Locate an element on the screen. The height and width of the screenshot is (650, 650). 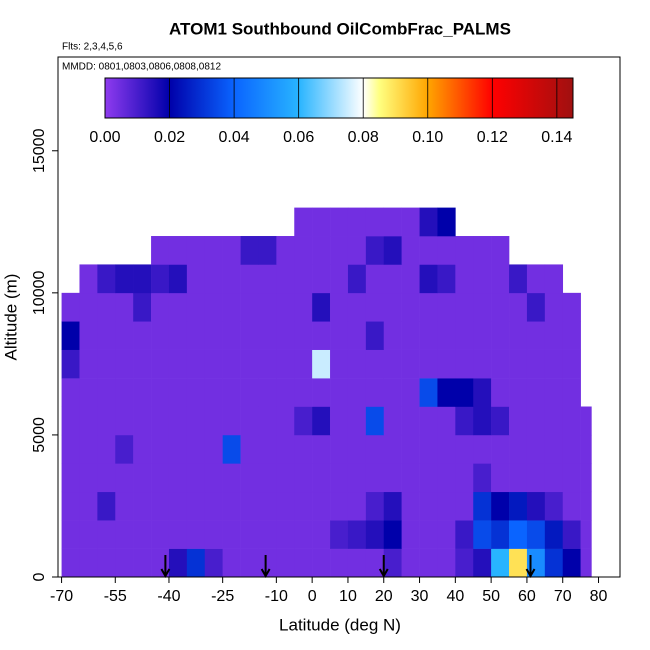
subtitle: Flts: 2,3,4,5,6 is located at coordinates (92, 47).